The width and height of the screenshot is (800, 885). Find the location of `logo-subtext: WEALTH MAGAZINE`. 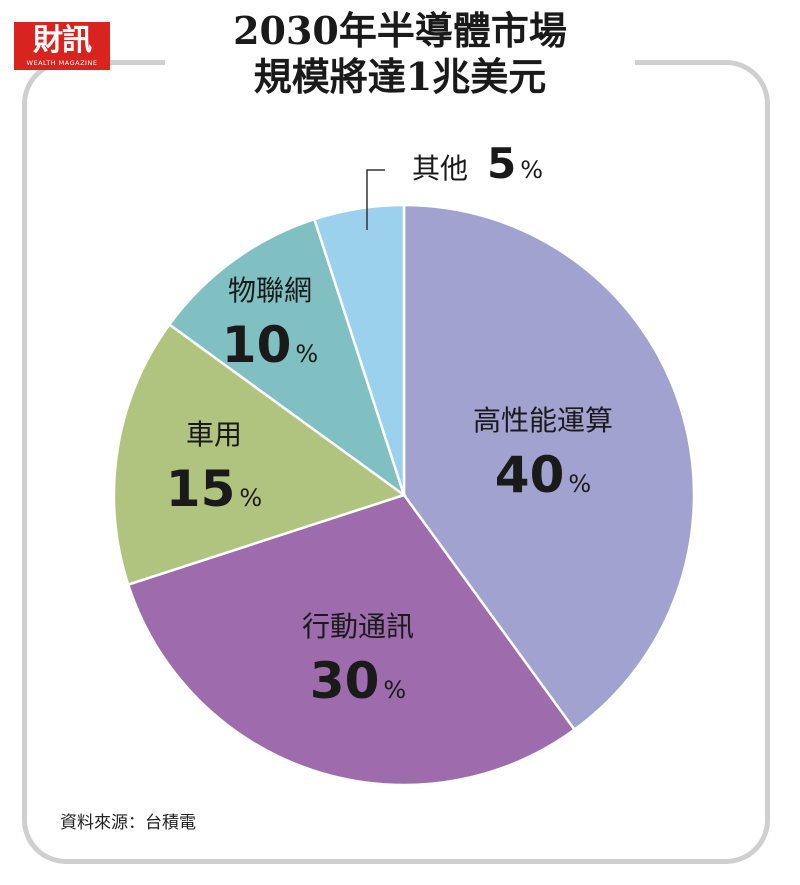

logo-subtext: WEALTH MAGAZINE is located at coordinates (62, 63).